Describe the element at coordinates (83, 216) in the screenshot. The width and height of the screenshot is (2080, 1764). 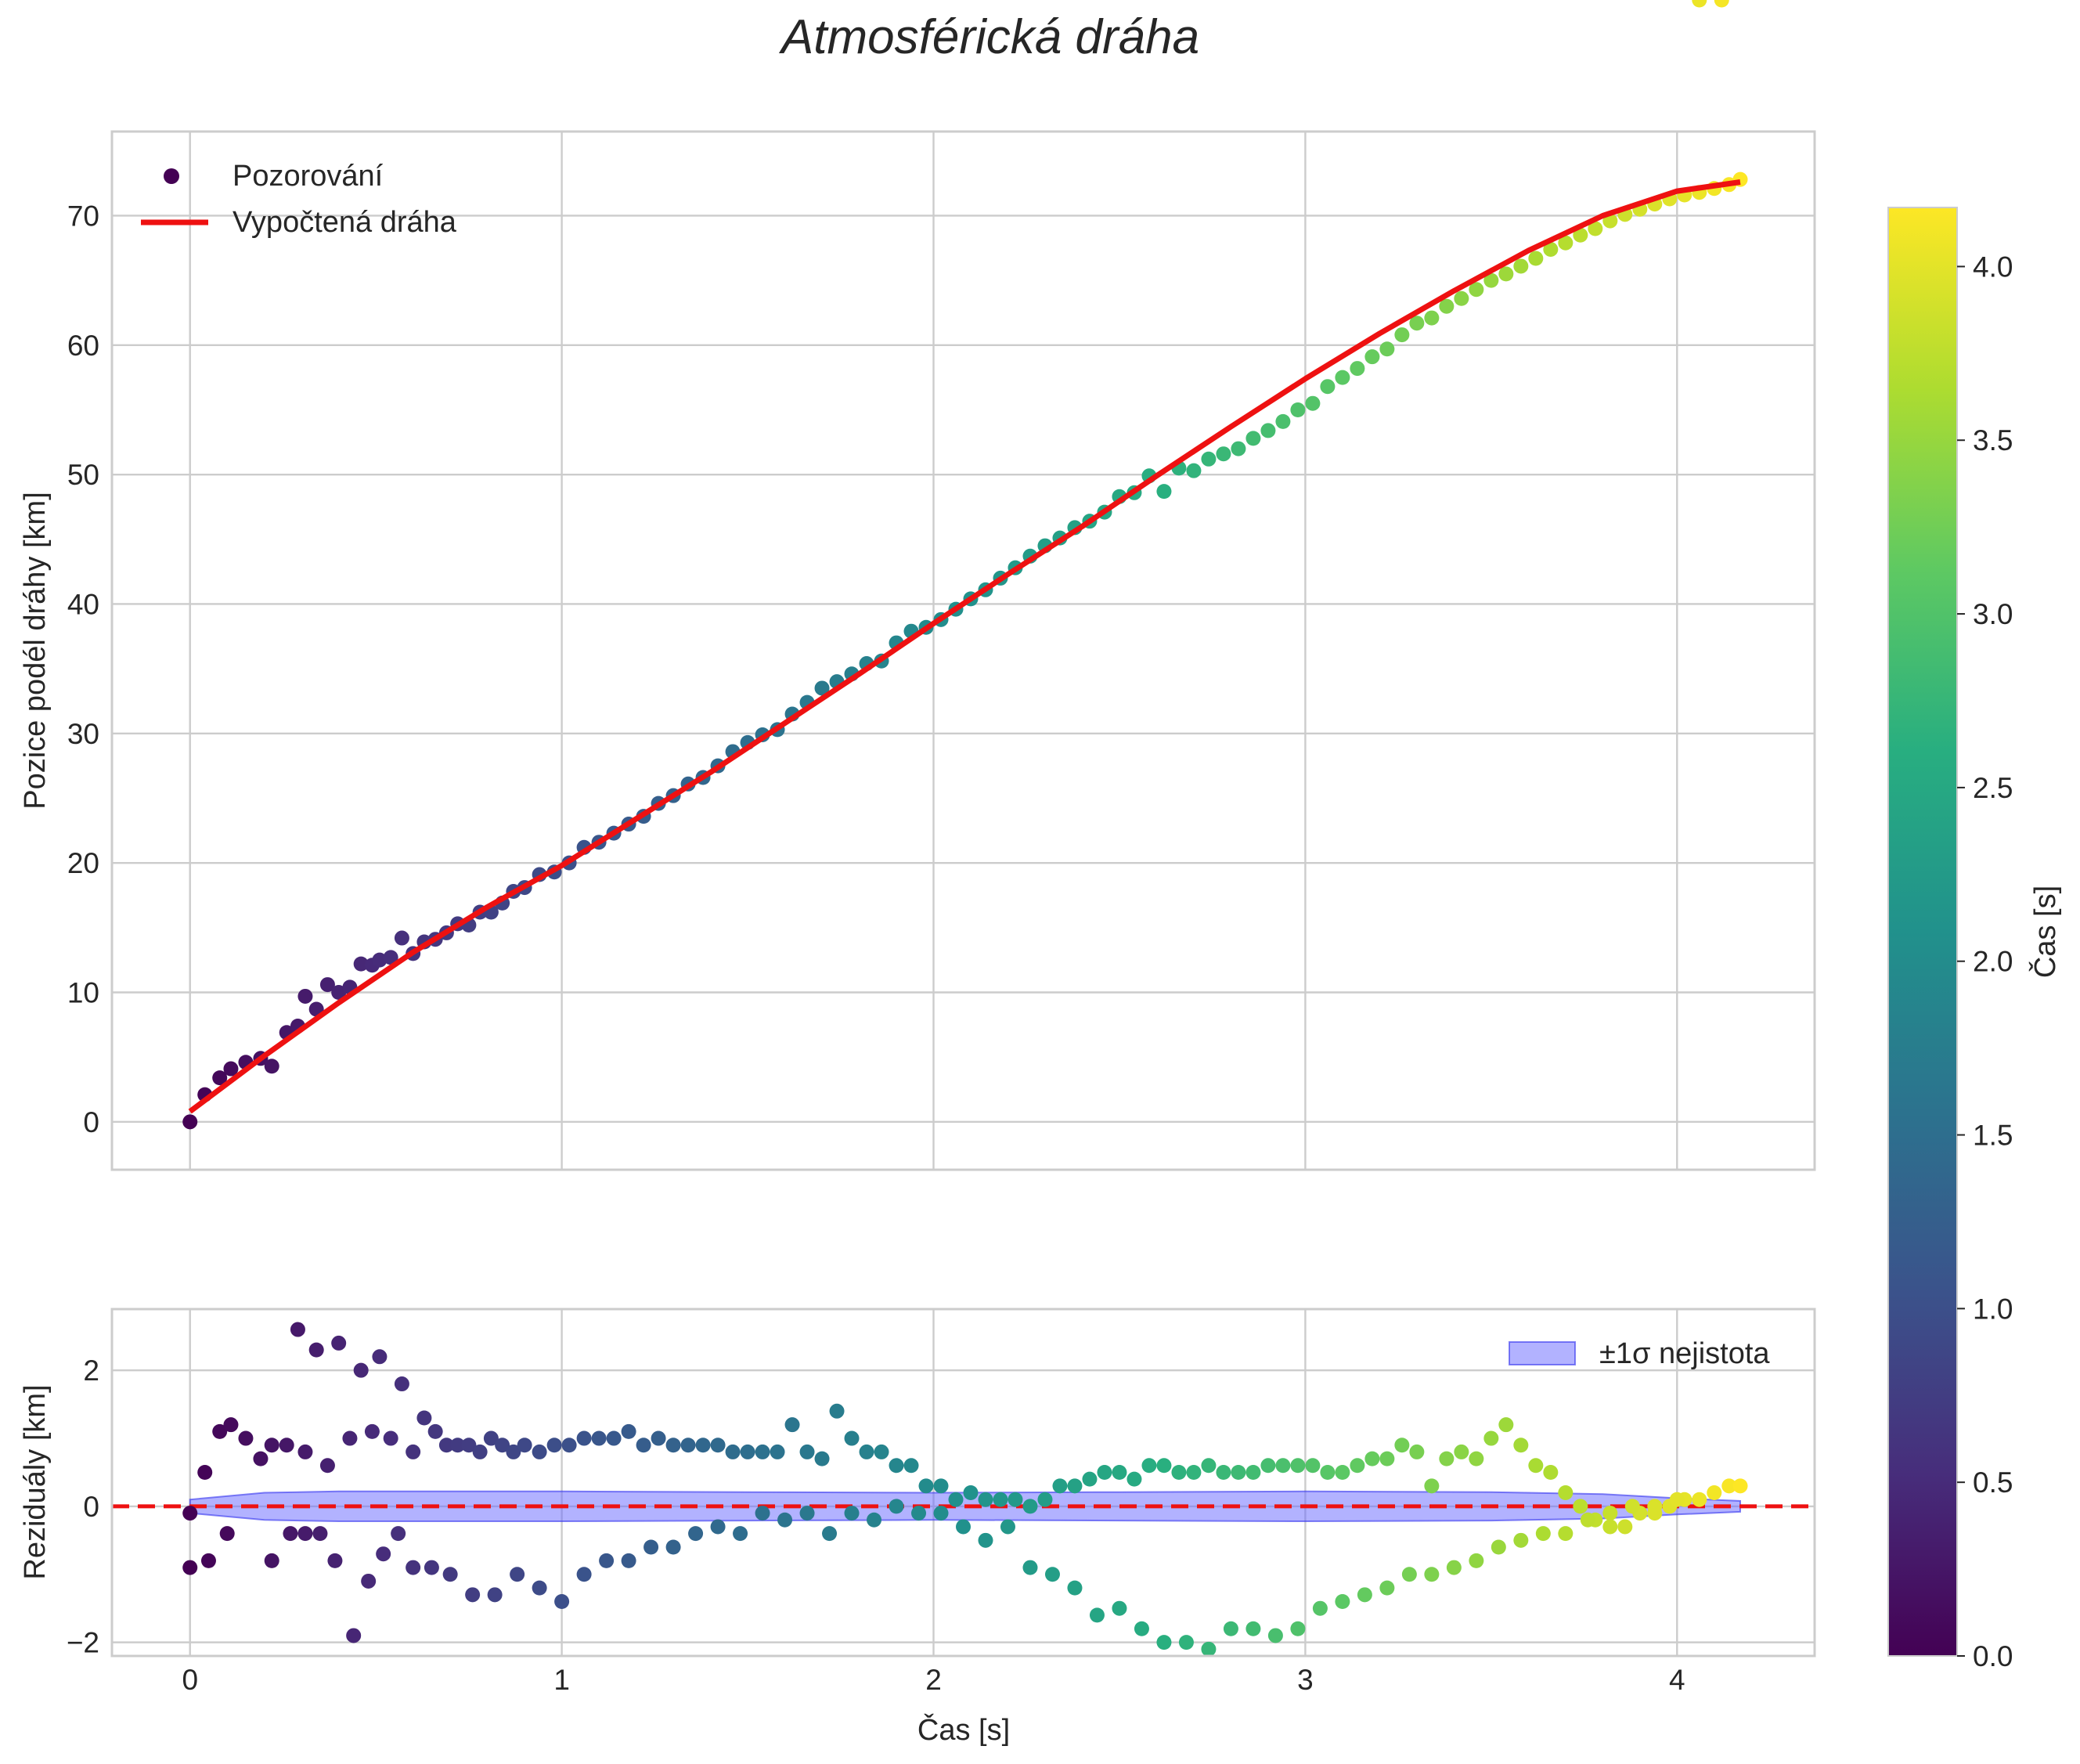
I see `main-y-tick-label: 70` at that location.